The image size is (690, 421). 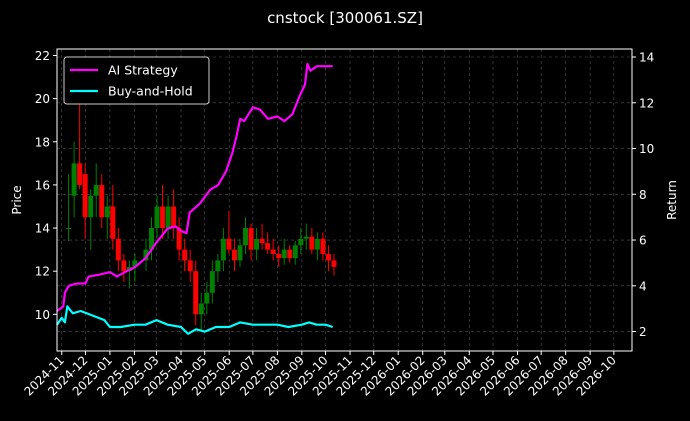 I want to click on y-tick-label: 12, so click(x=42, y=272).